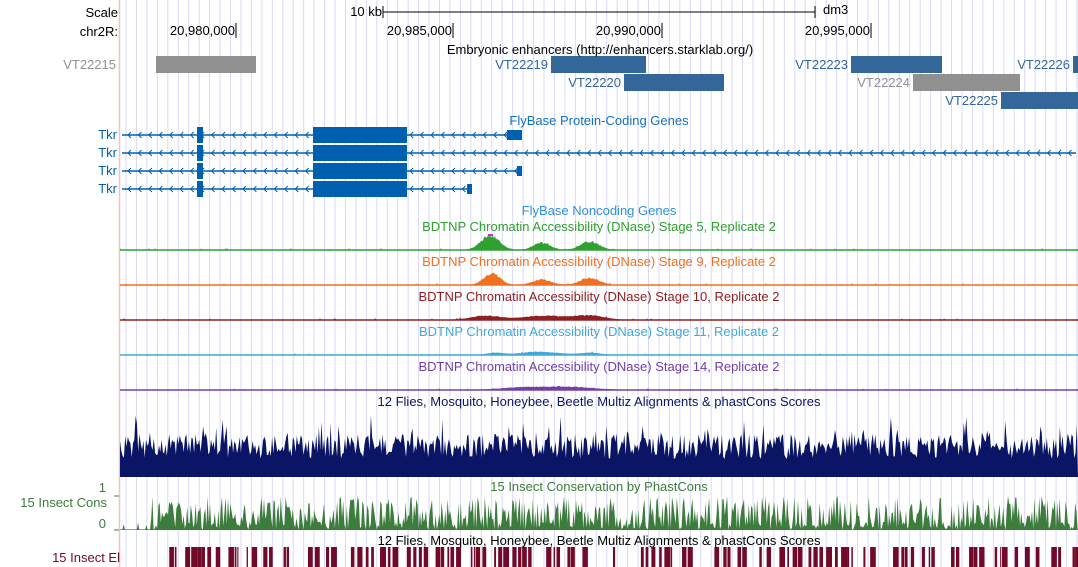 This screenshot has width=1078, height=567. What do you see at coordinates (599, 210) in the screenshot?
I see `noncoding-track-title: FlyBase Noncoding Genes` at bounding box center [599, 210].